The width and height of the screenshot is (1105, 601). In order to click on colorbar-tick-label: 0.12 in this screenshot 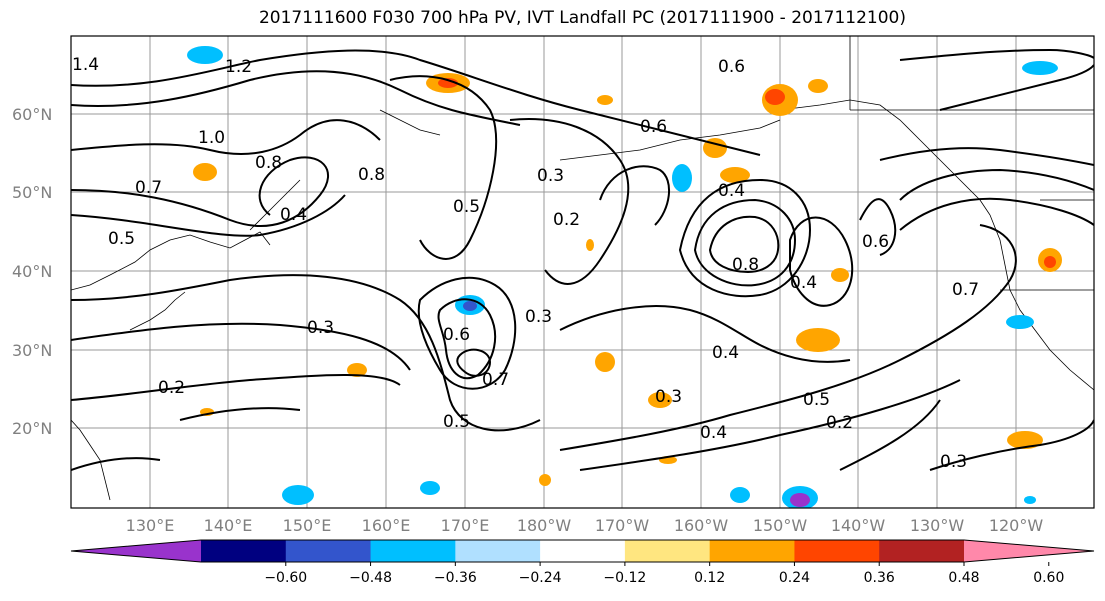, I will do `click(709, 578)`.